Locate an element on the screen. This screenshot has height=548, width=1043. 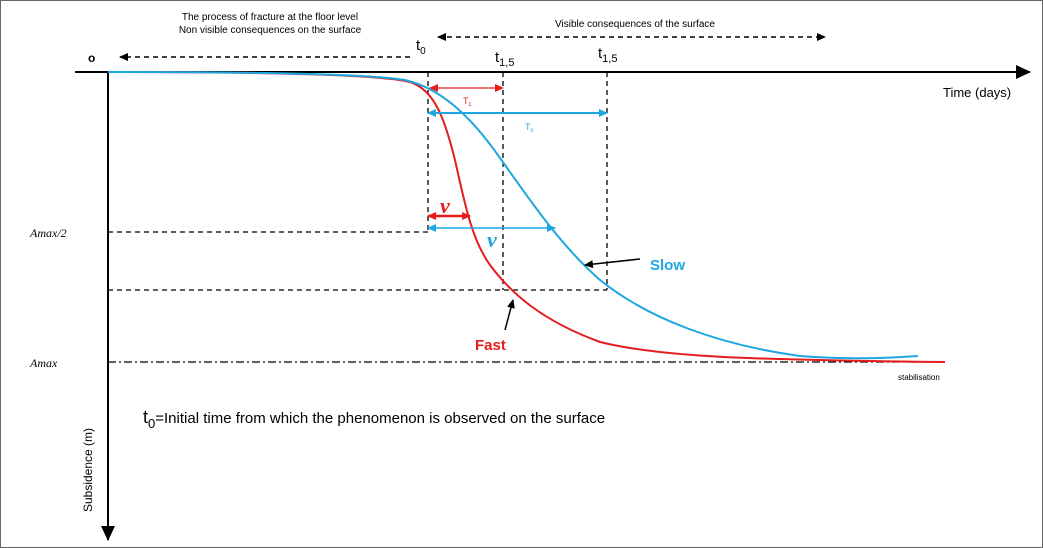
stabilisation-label: stabilisation is located at coordinates (919, 377).